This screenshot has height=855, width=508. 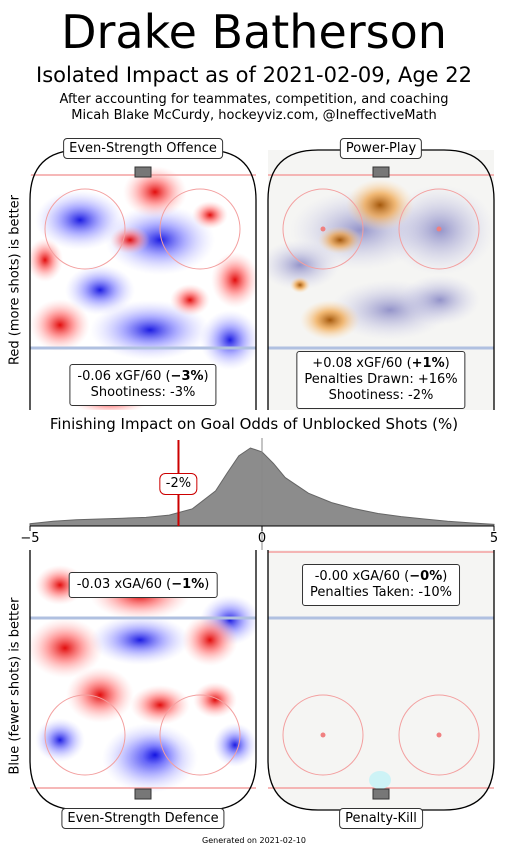 What do you see at coordinates (15, 280) in the screenshot?
I see `top-half-axis-label: Red (more shots) is better` at bounding box center [15, 280].